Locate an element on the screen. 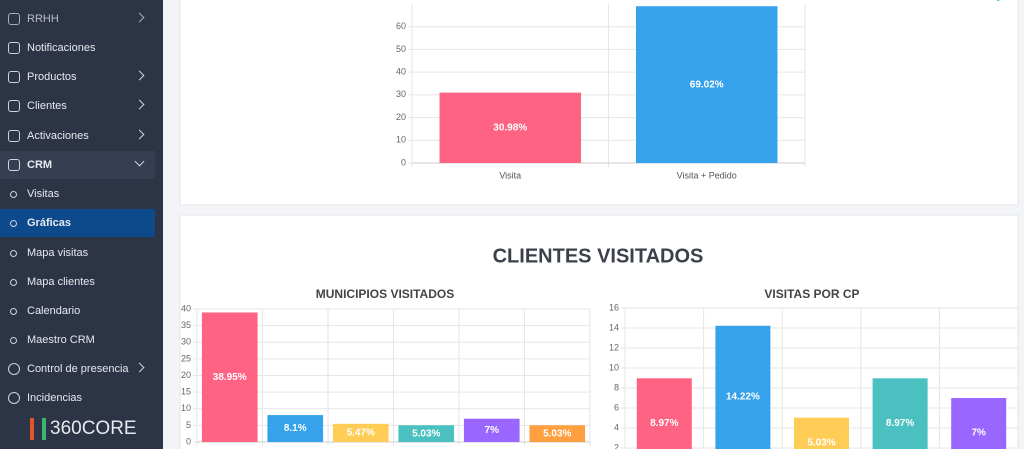  menu-item: Notificaciones is located at coordinates (77, 48).